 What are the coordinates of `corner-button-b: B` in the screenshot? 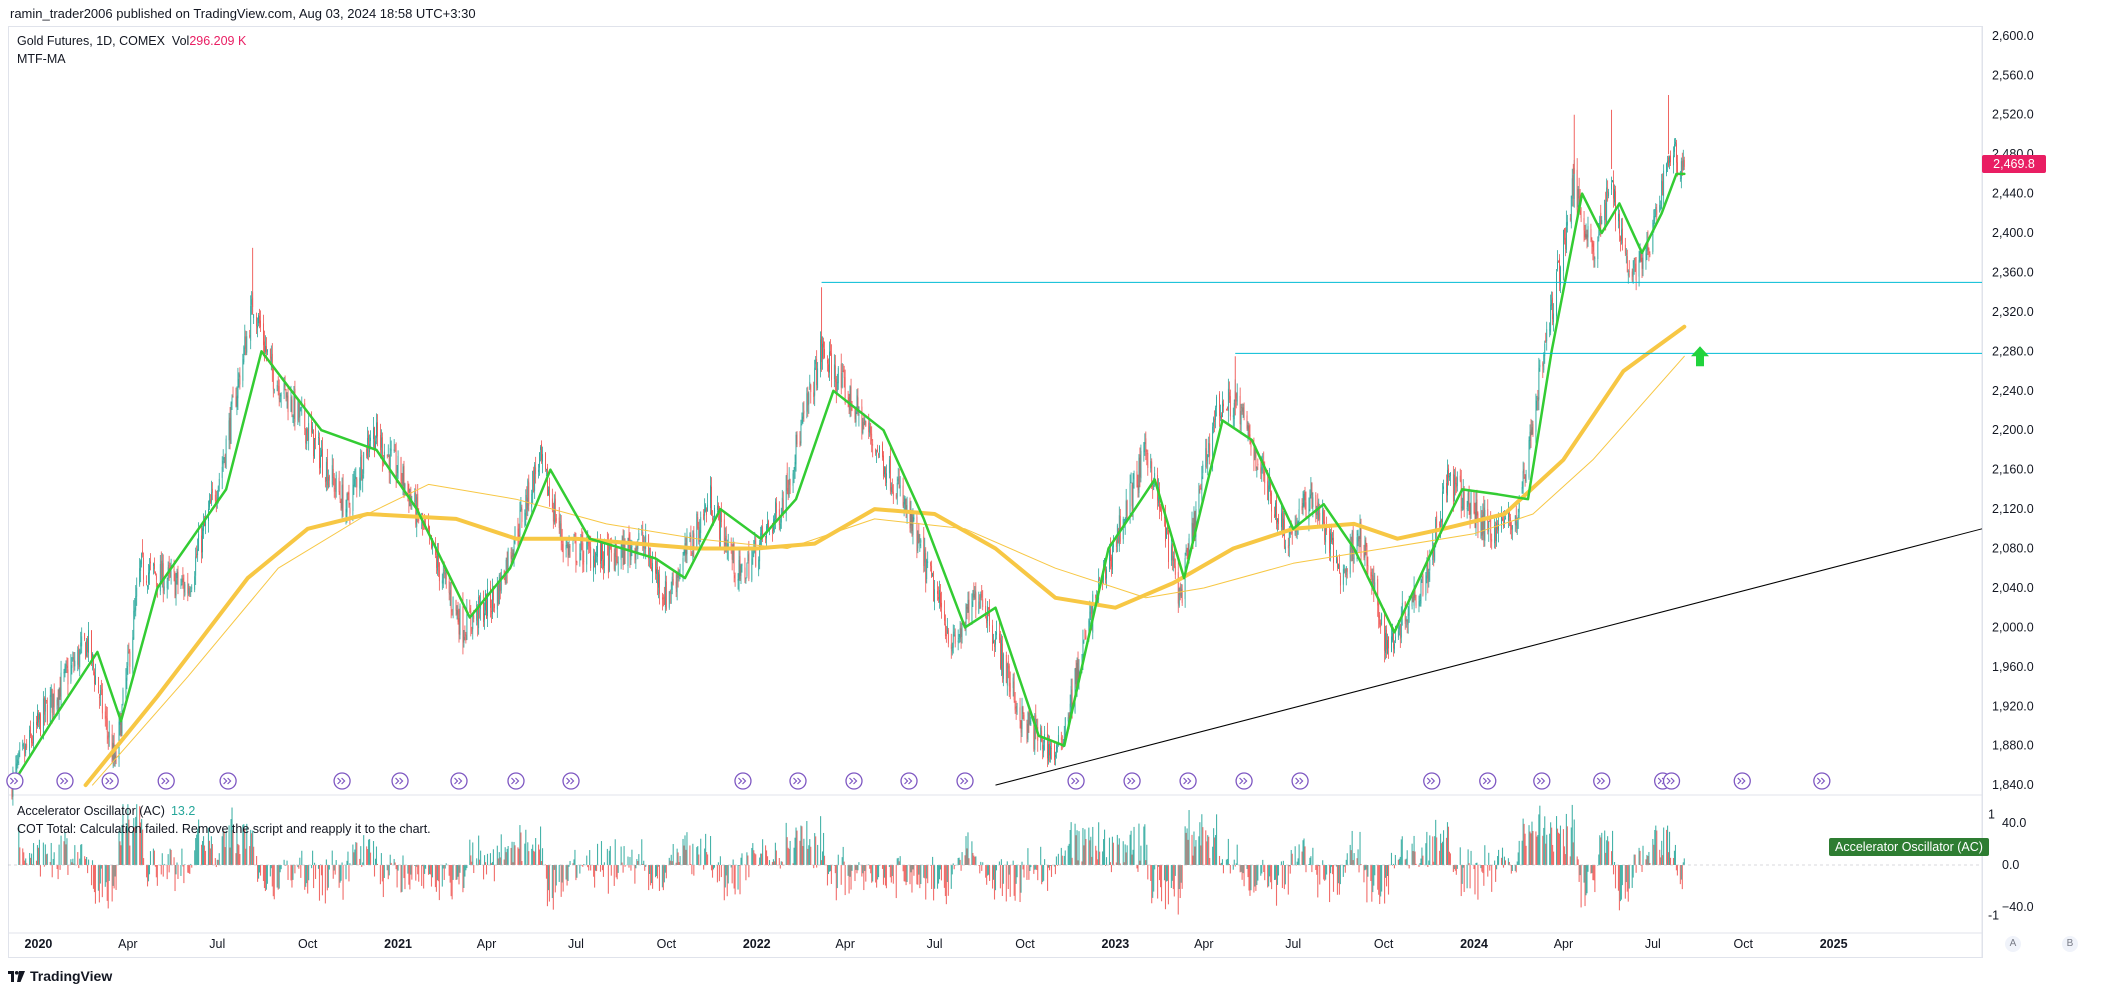 It's located at (2070, 944).